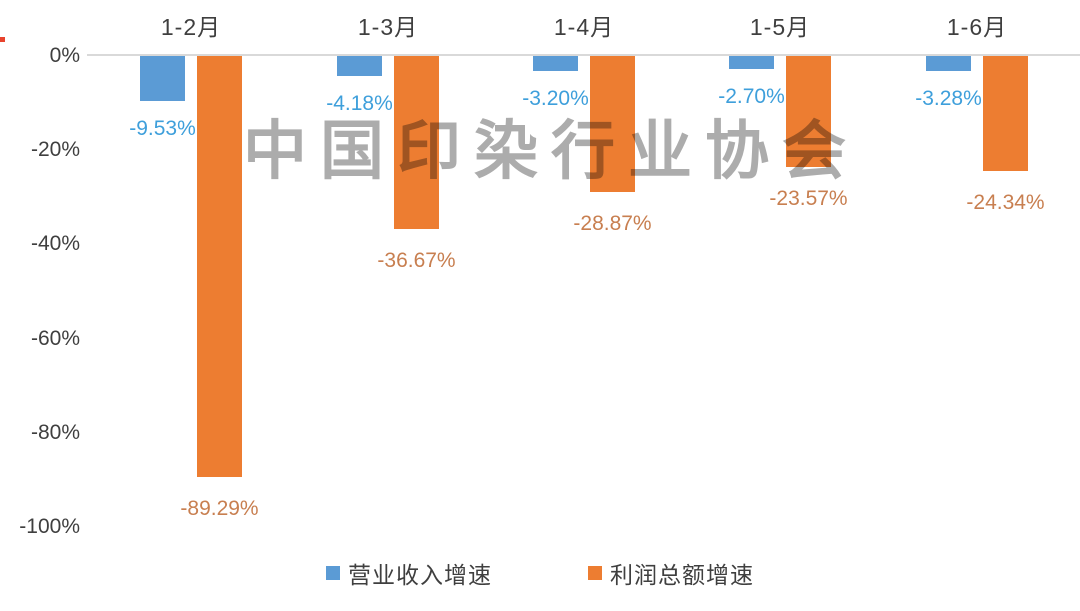 This screenshot has width=1080, height=611. What do you see at coordinates (55, 432) in the screenshot?
I see `y-axis-tick-label: -80%` at bounding box center [55, 432].